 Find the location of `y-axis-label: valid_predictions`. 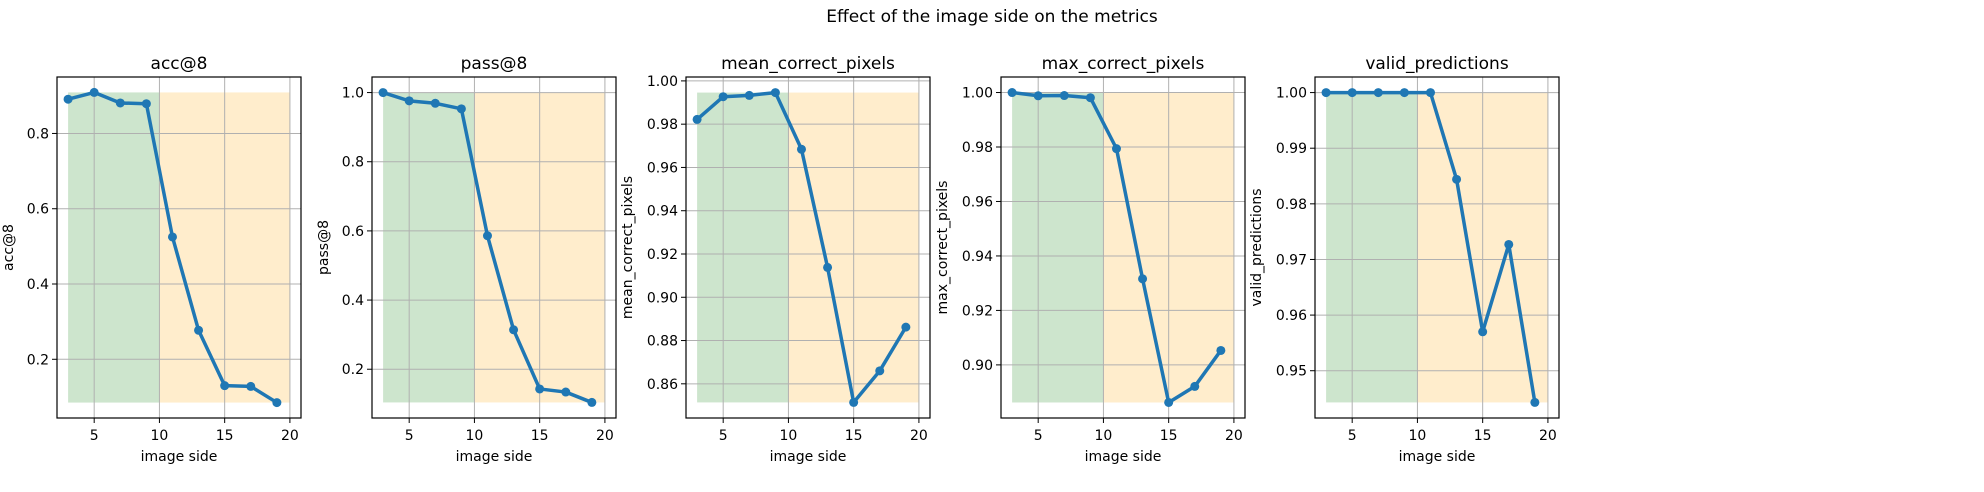

y-axis-label: valid_predictions is located at coordinates (1257, 247).